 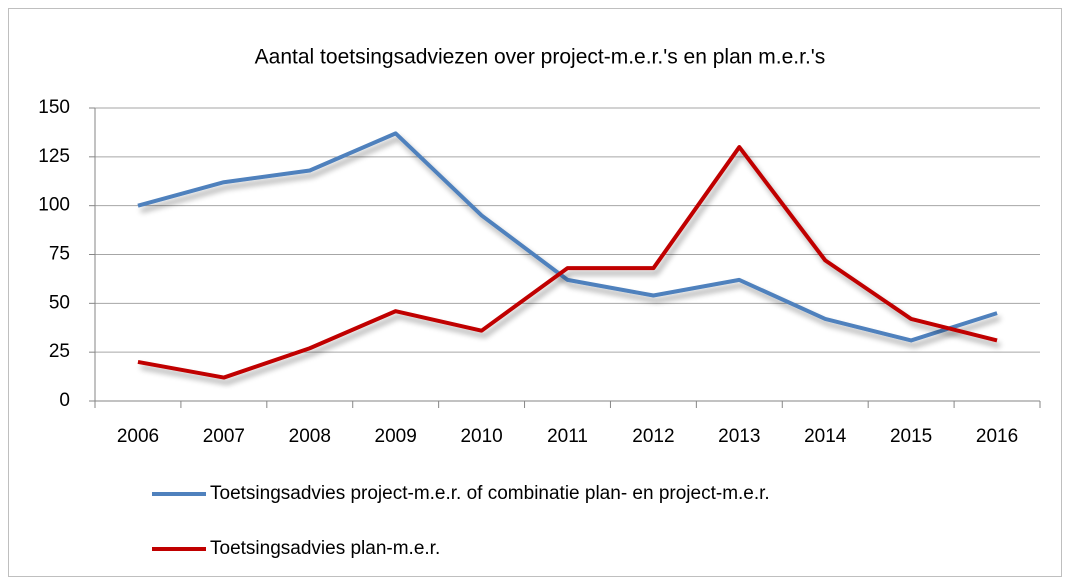 I want to click on y-tick-label: 50, so click(x=59, y=302).